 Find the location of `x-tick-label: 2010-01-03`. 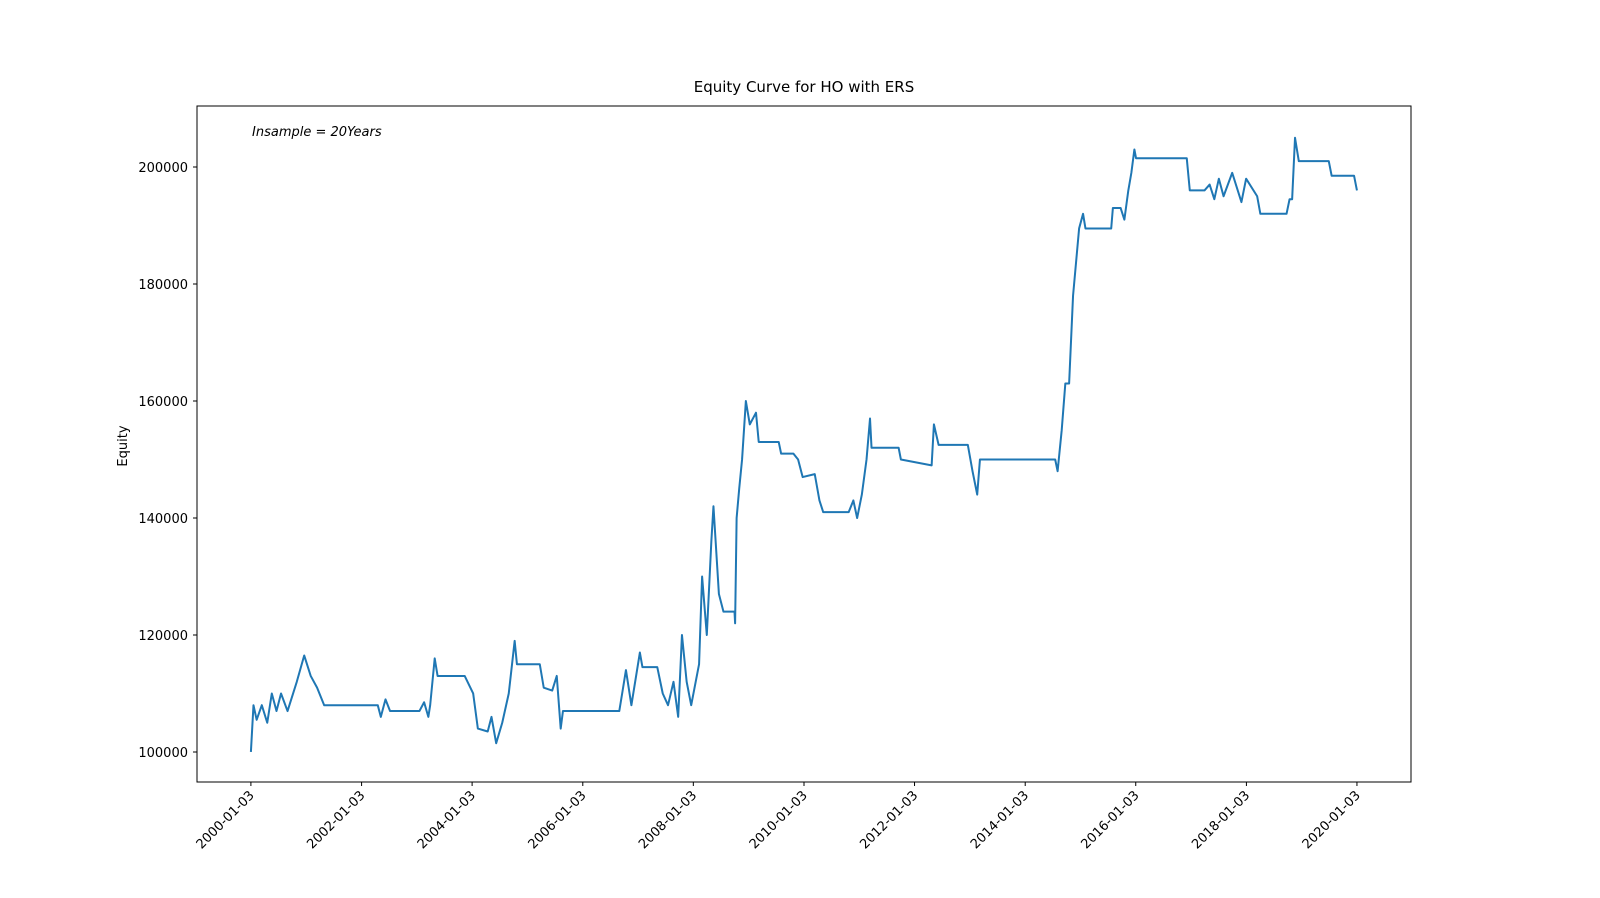

x-tick-label: 2010-01-03 is located at coordinates (779, 820).